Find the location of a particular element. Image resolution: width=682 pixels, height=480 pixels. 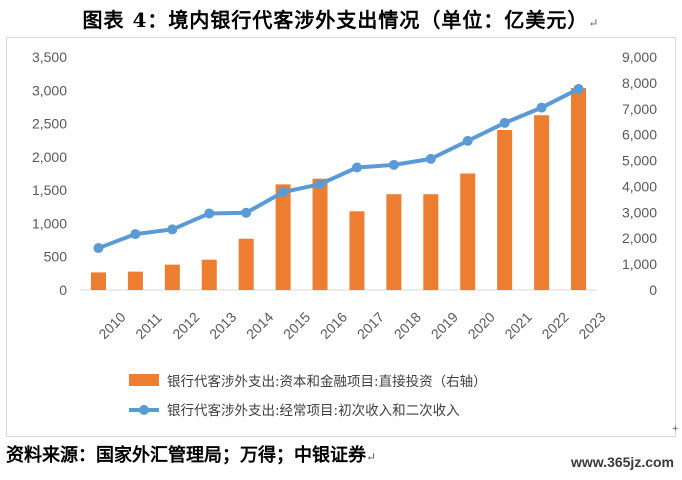

left-axis-tick-label: 2,500 is located at coordinates (49, 124).